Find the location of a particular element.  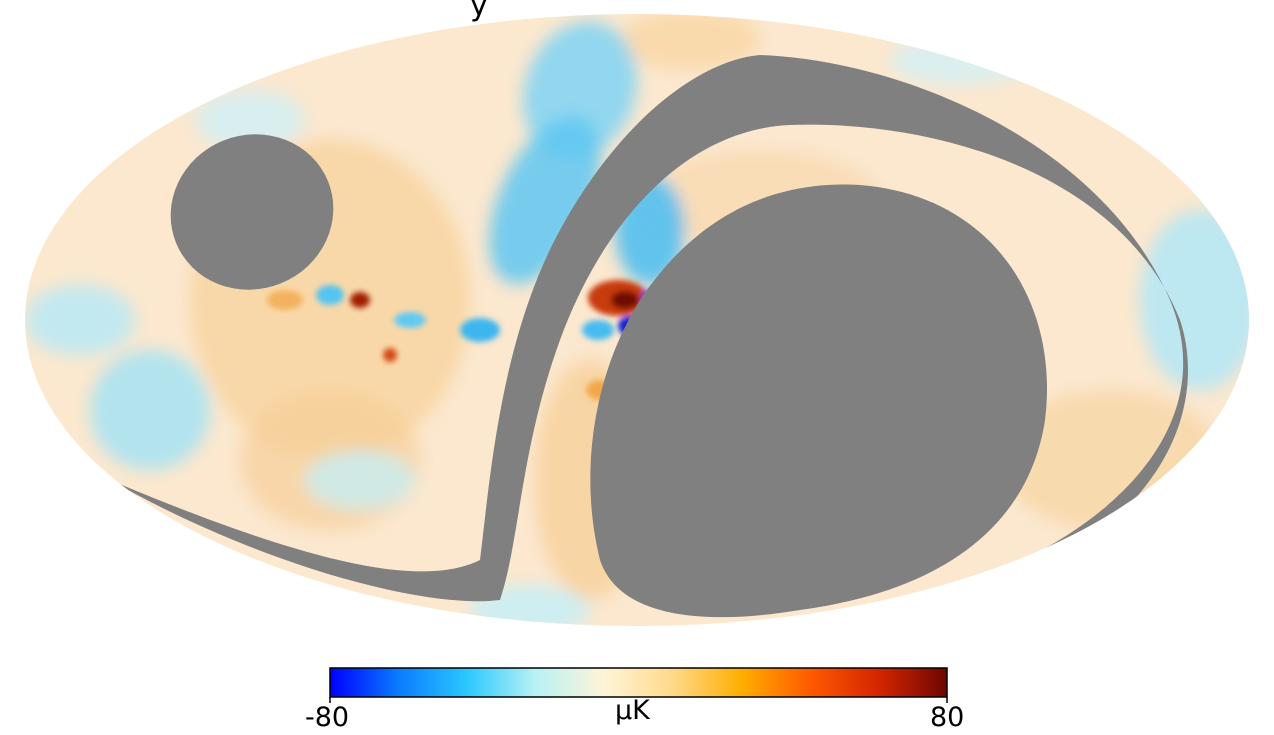

mask-left-oval is located at coordinates (252, 212).